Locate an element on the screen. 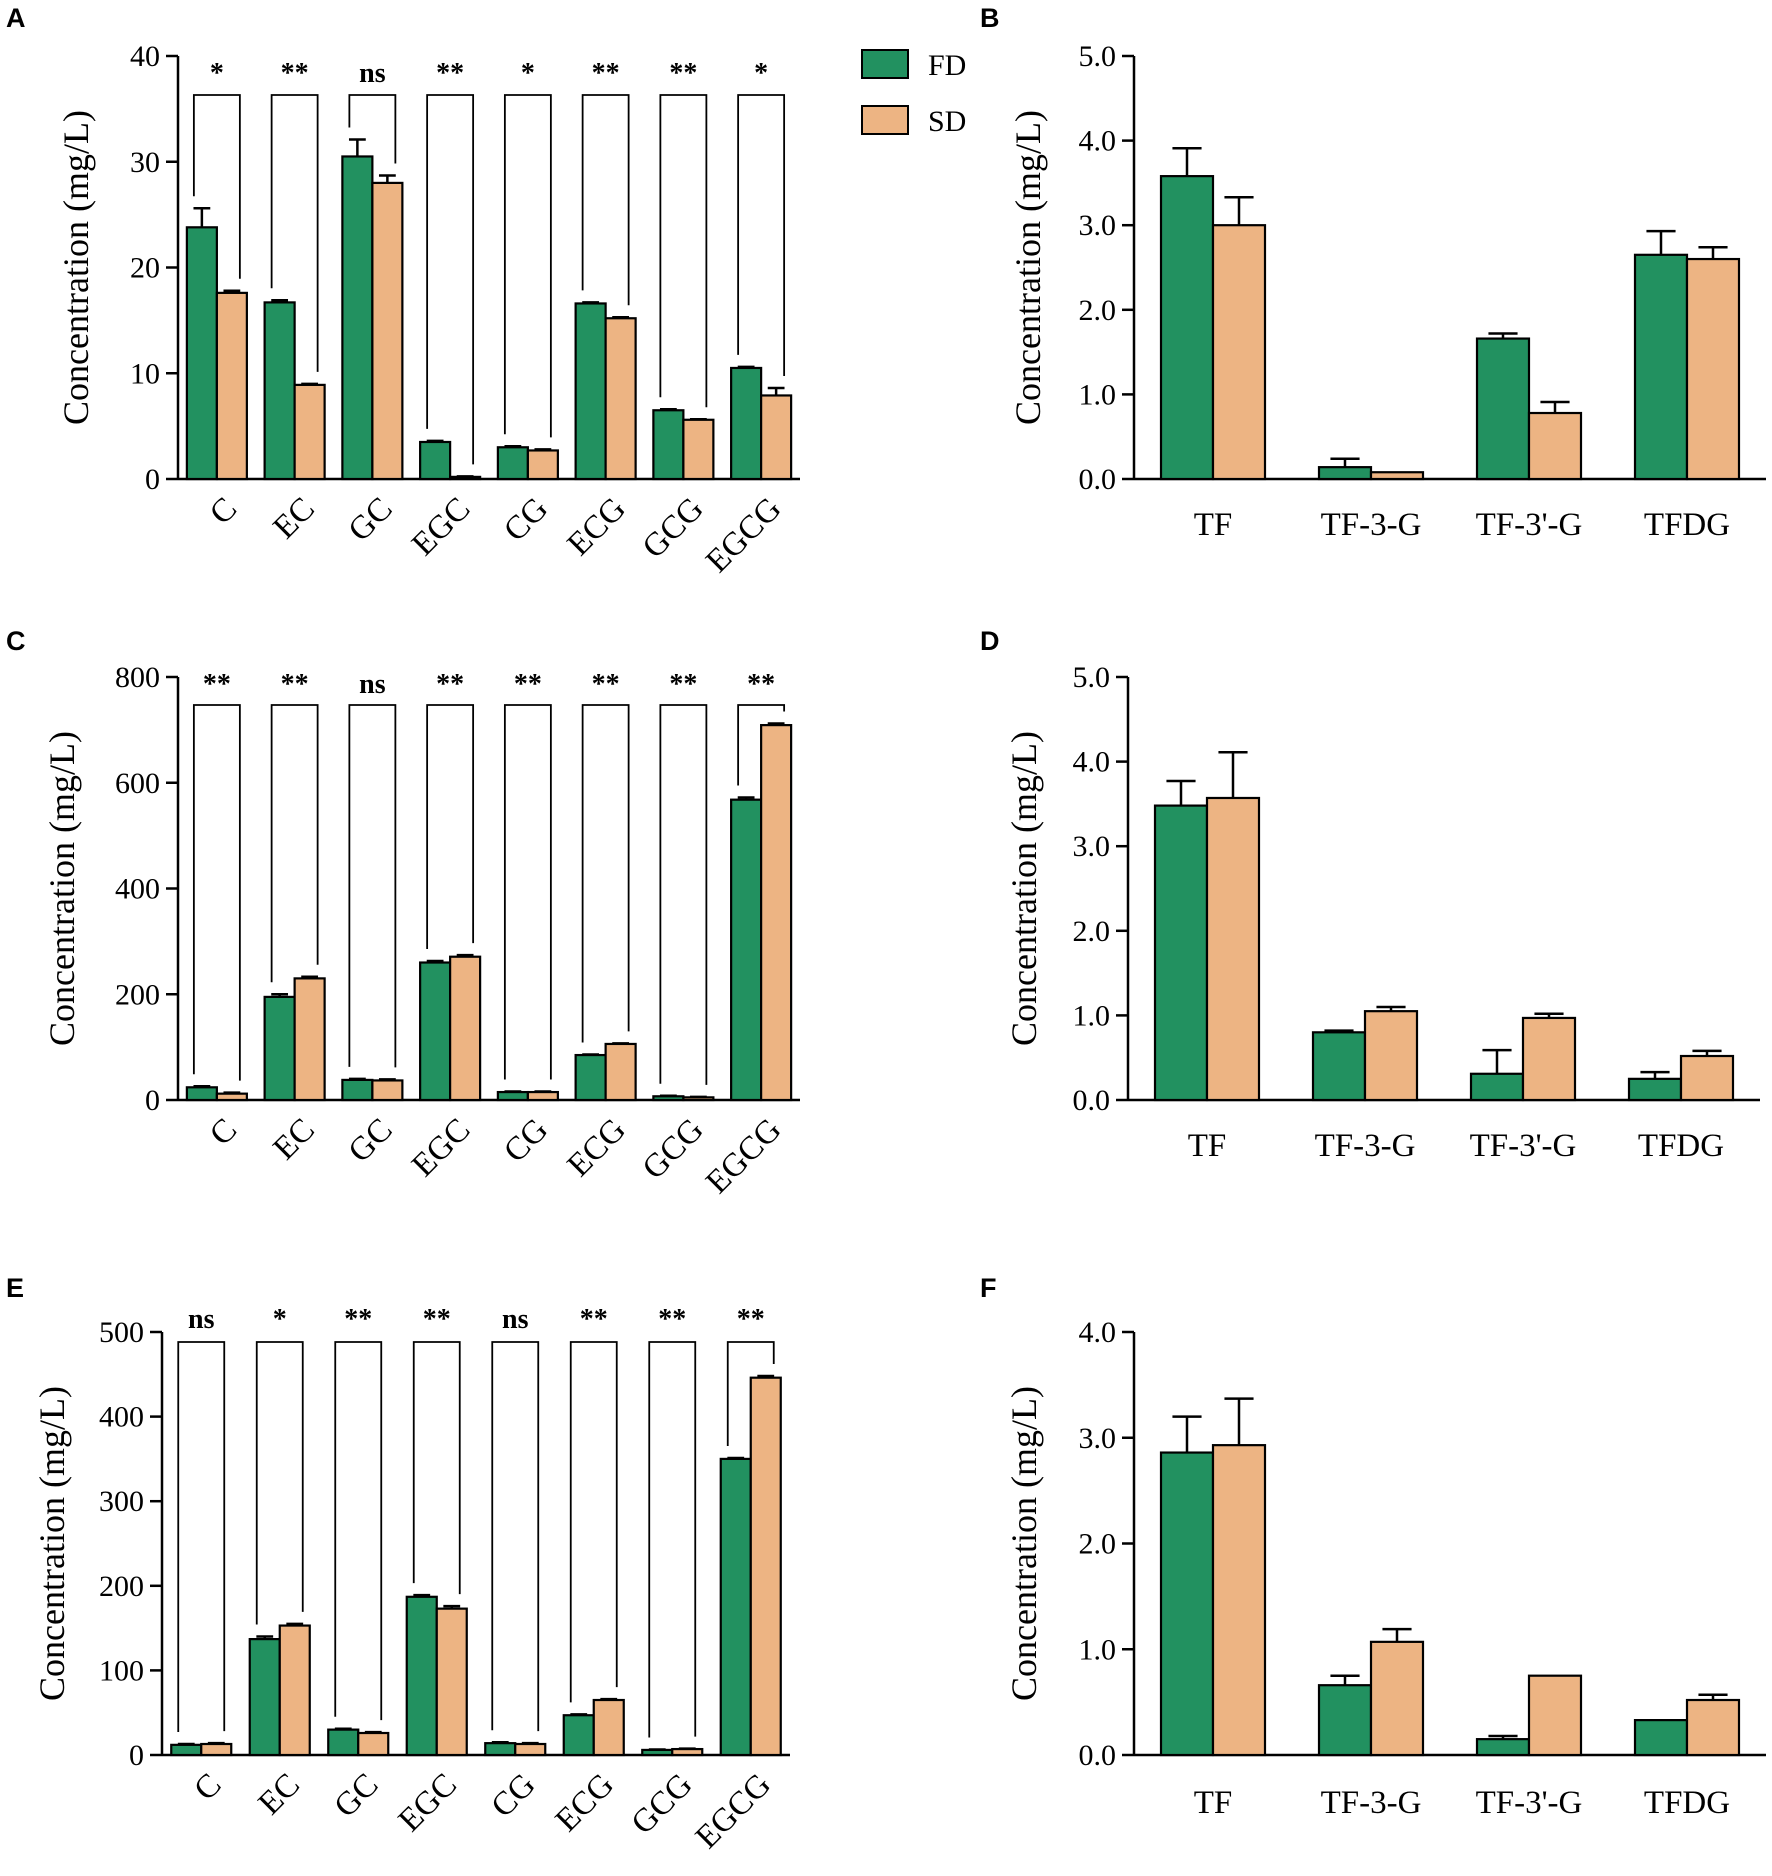 The height and width of the screenshot is (1876, 1772). legend-swatch-sd is located at coordinates (885, 120).